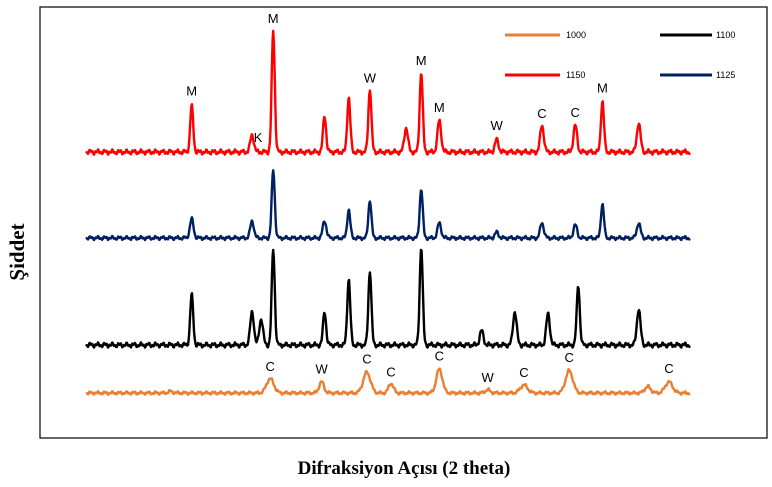 Image resolution: width=772 pixels, height=487 pixels. What do you see at coordinates (404, 468) in the screenshot?
I see `x-axis-label: Difraksiyon Açısı (2 theta)` at bounding box center [404, 468].